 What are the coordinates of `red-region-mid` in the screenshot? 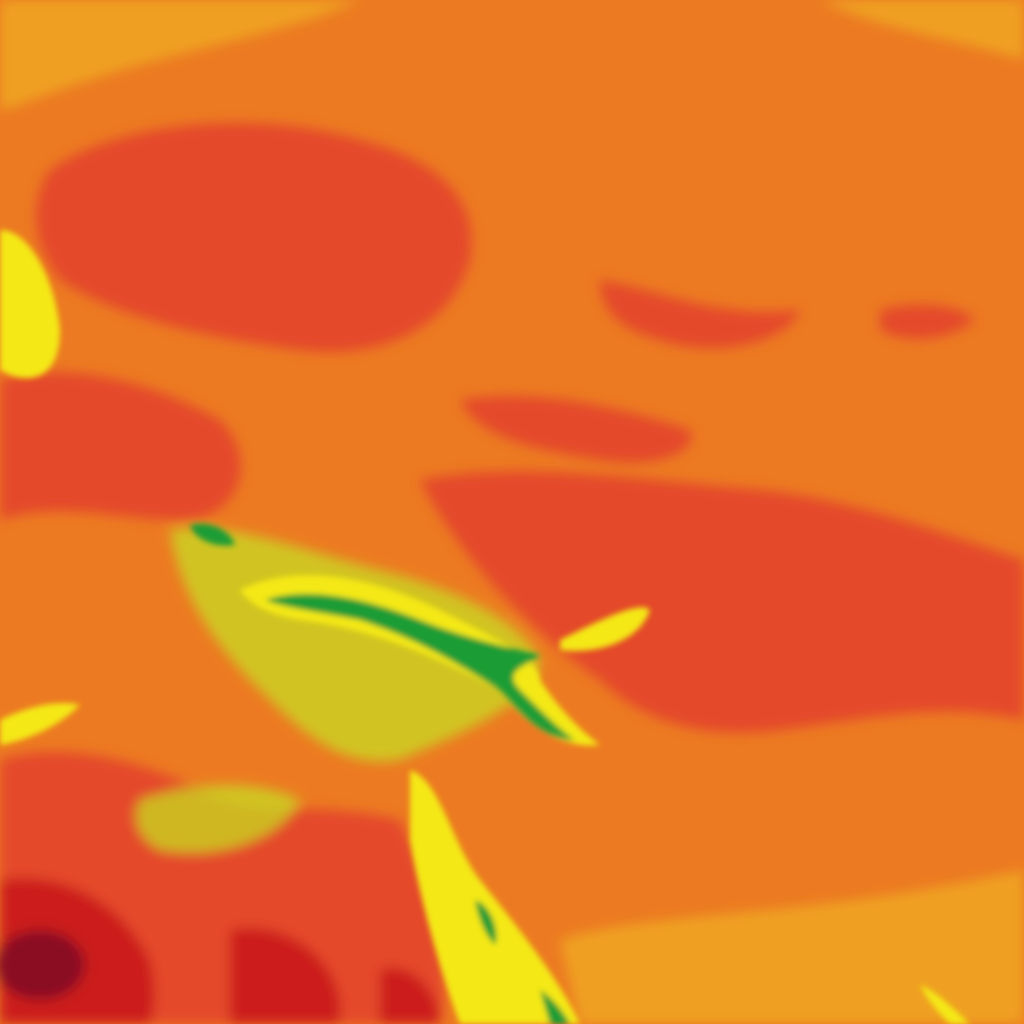 It's located at (576, 429).